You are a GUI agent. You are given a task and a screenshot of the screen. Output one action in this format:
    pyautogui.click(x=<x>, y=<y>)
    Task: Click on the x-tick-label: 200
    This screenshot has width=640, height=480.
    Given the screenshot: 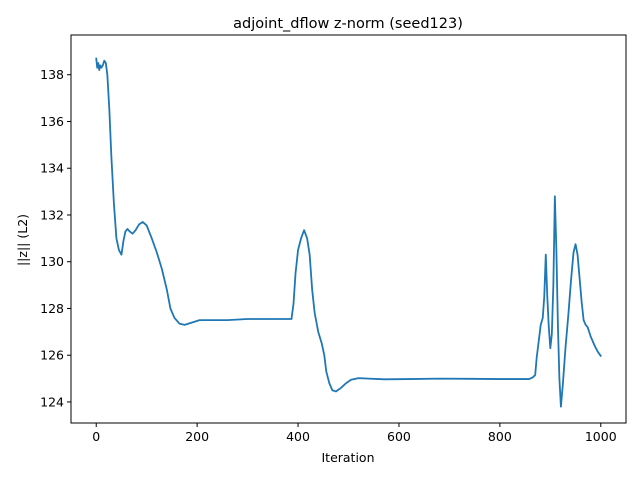 What is the action you would take?
    pyautogui.click(x=197, y=436)
    